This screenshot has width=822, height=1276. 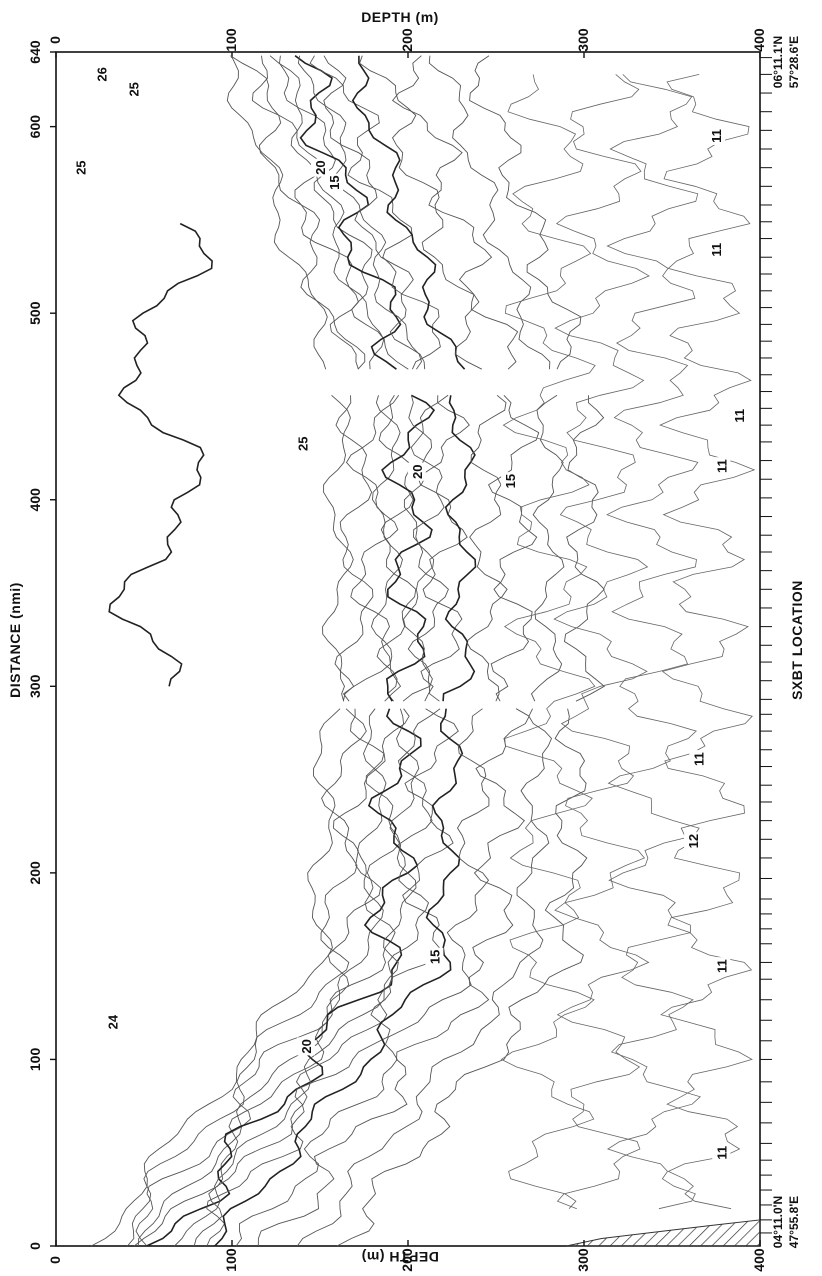 What do you see at coordinates (35, 52) in the screenshot?
I see `left-tick-label: 640` at bounding box center [35, 52].